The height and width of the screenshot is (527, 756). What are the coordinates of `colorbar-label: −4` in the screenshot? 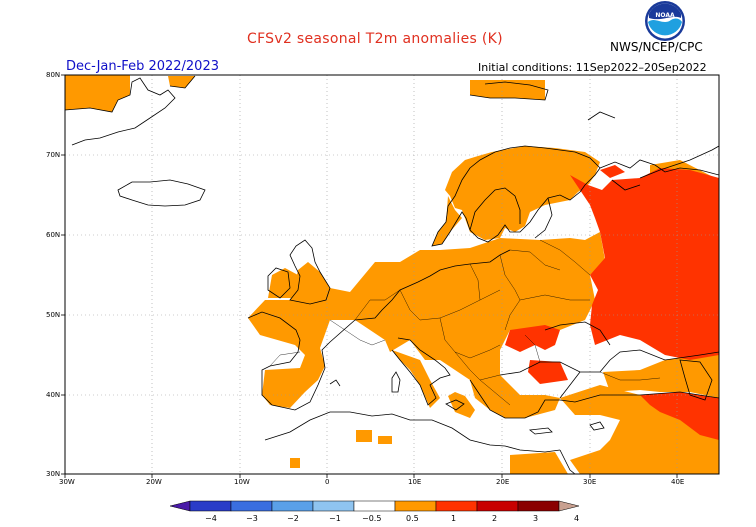 It's located at (211, 518).